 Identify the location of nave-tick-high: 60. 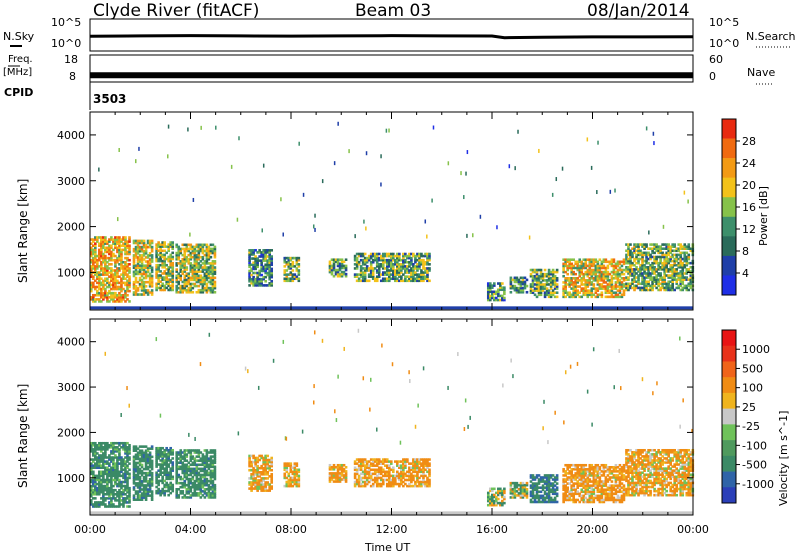
(716, 59).